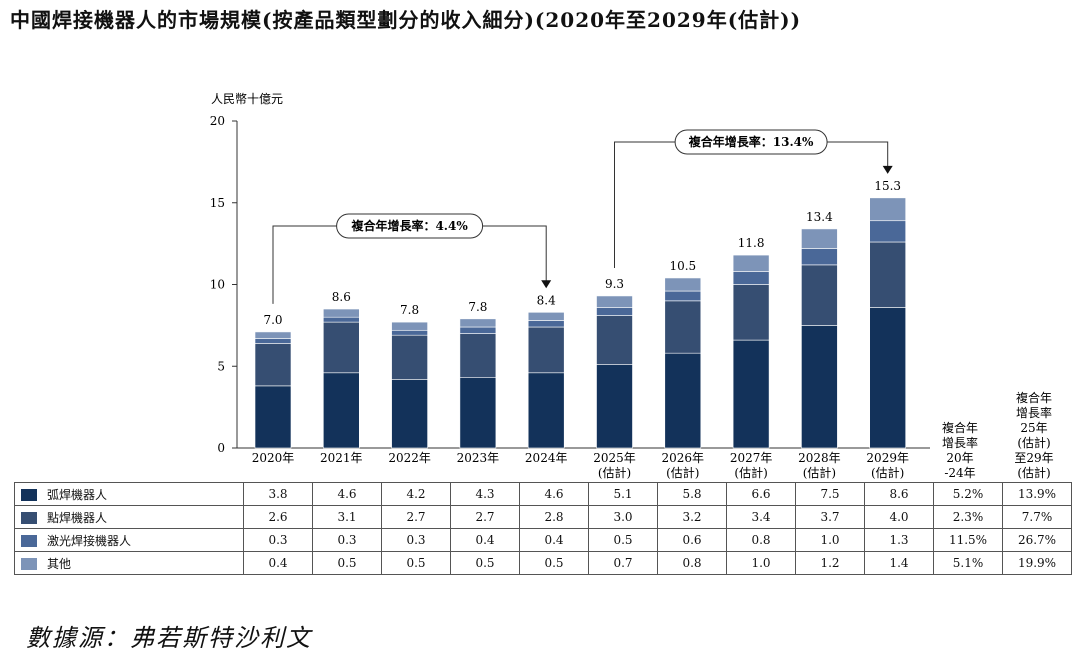 This screenshot has height=661, width=1080. I want to click on x-tick-label: 2025年, so click(614, 458).